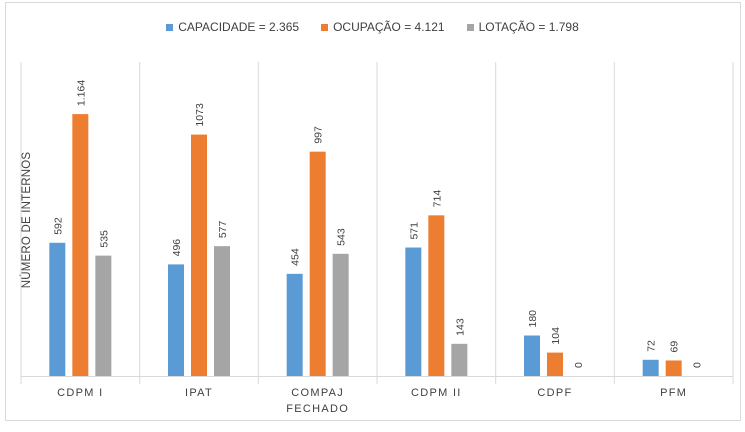  Describe the element at coordinates (317, 393) in the screenshot. I see `category-label: COMPAJ` at that location.